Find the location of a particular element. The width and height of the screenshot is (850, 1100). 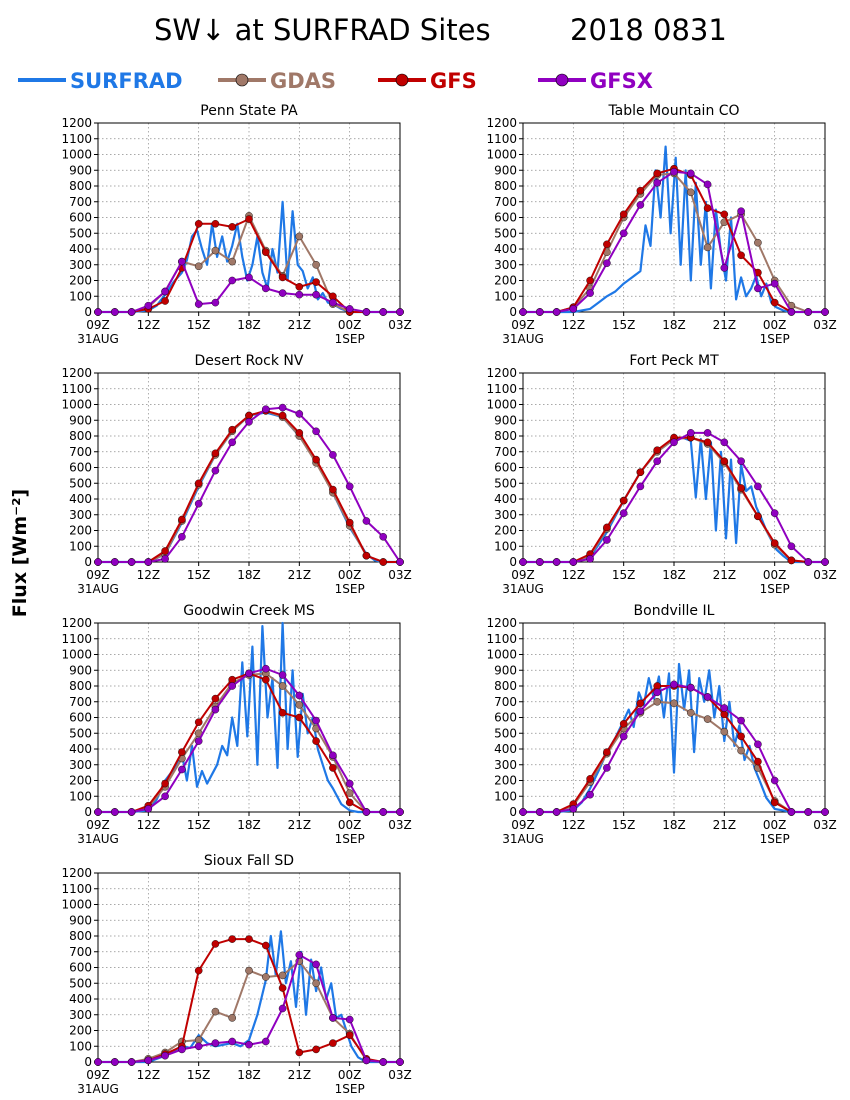

legend-item-gdas: GDAS is located at coordinates (277, 81).